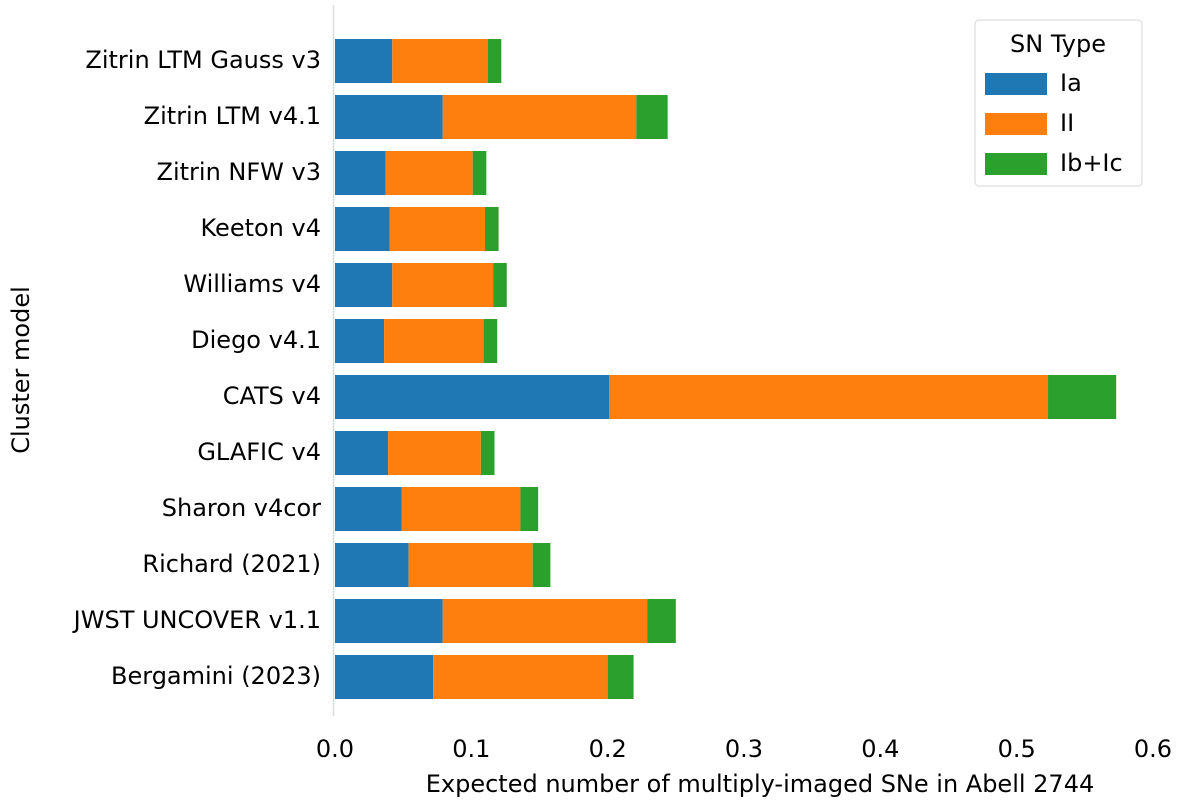  I want to click on y-tick-label: JWST UNCOVER v1.1, so click(196, 620).